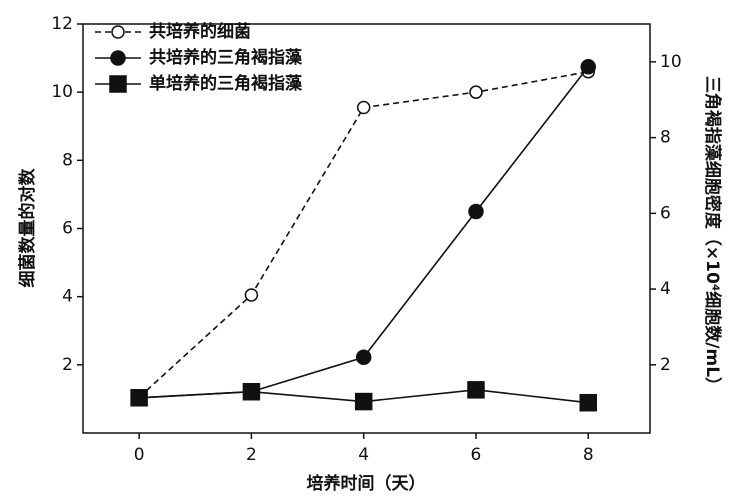 The image size is (744, 504). I want to click on legend-label: 共培养的细菌, so click(200, 31).